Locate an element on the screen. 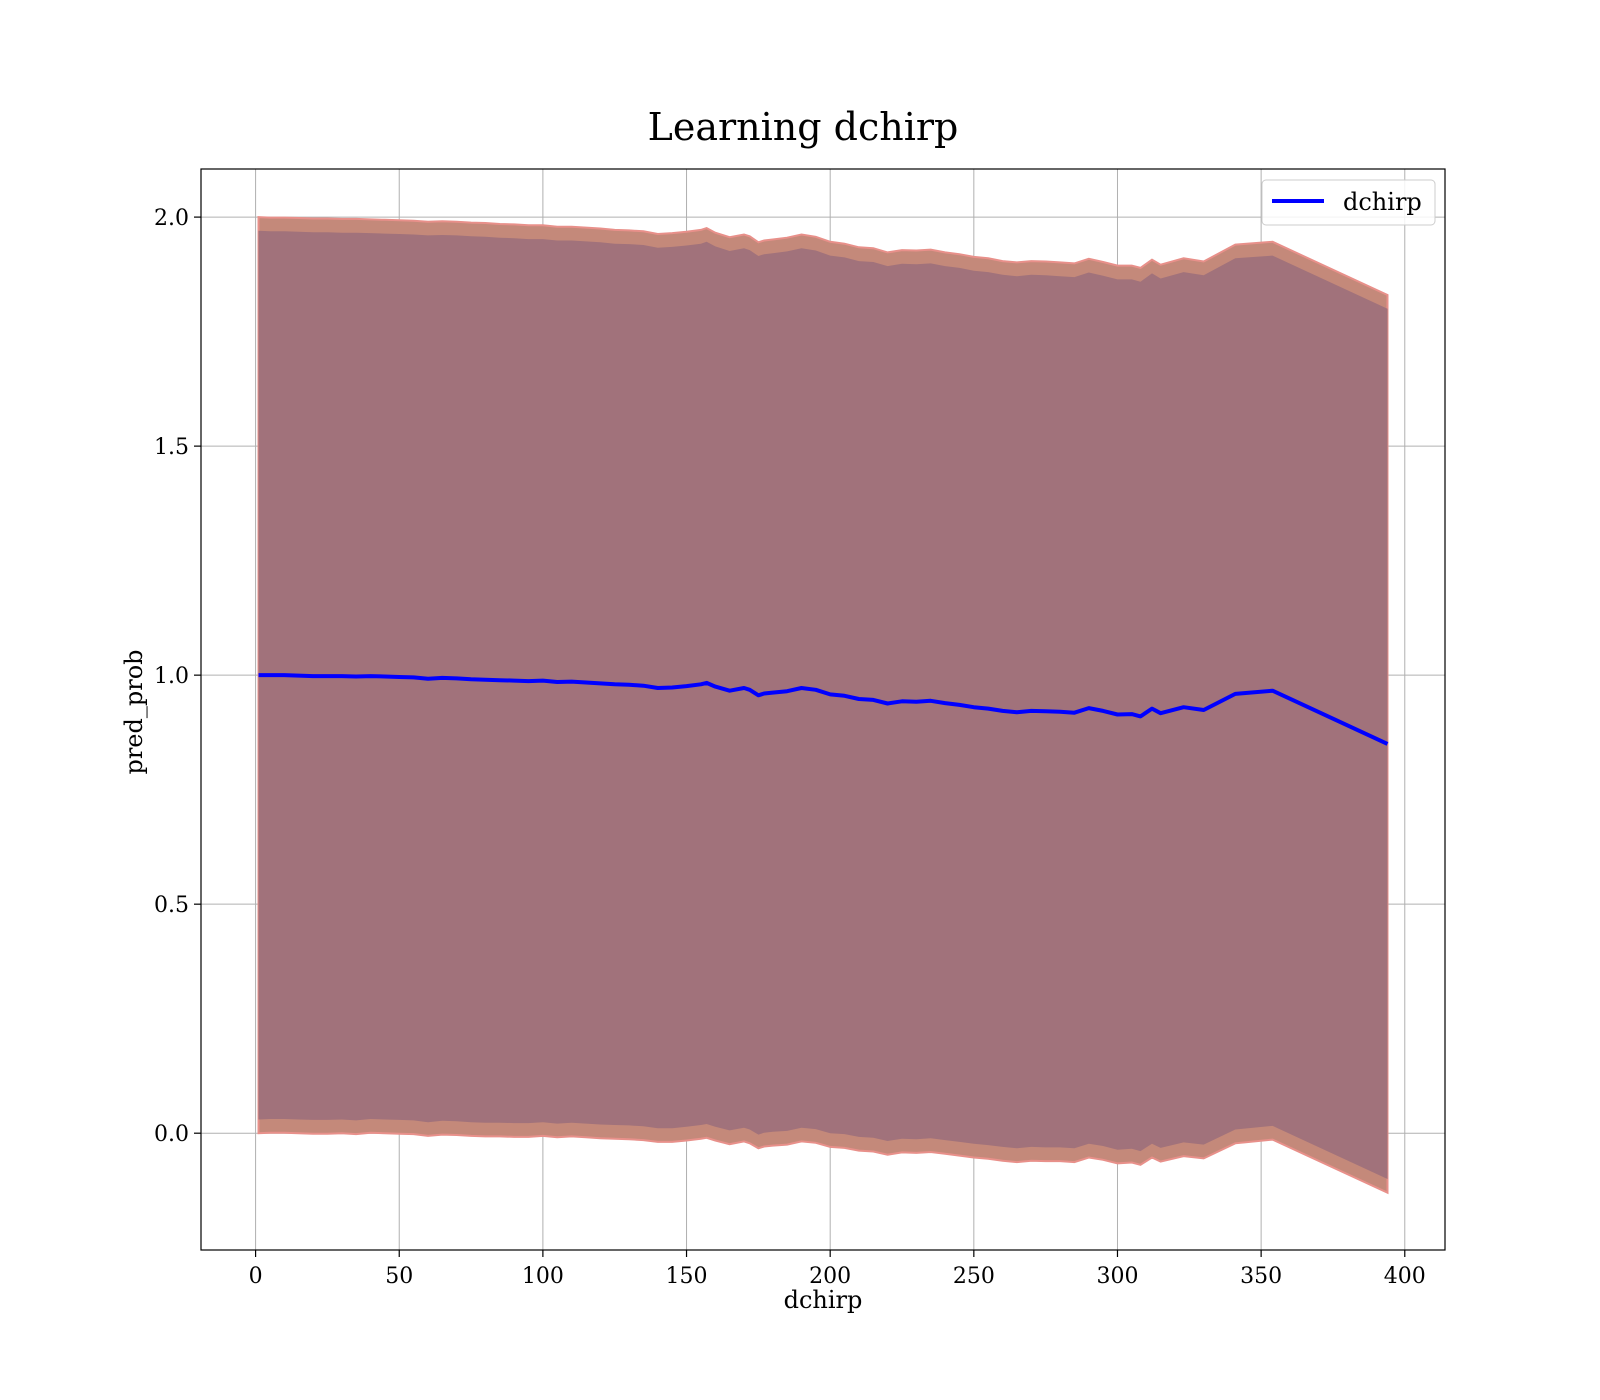 This screenshot has width=1600, height=1400. x-tick-label: 200 is located at coordinates (830, 1276).